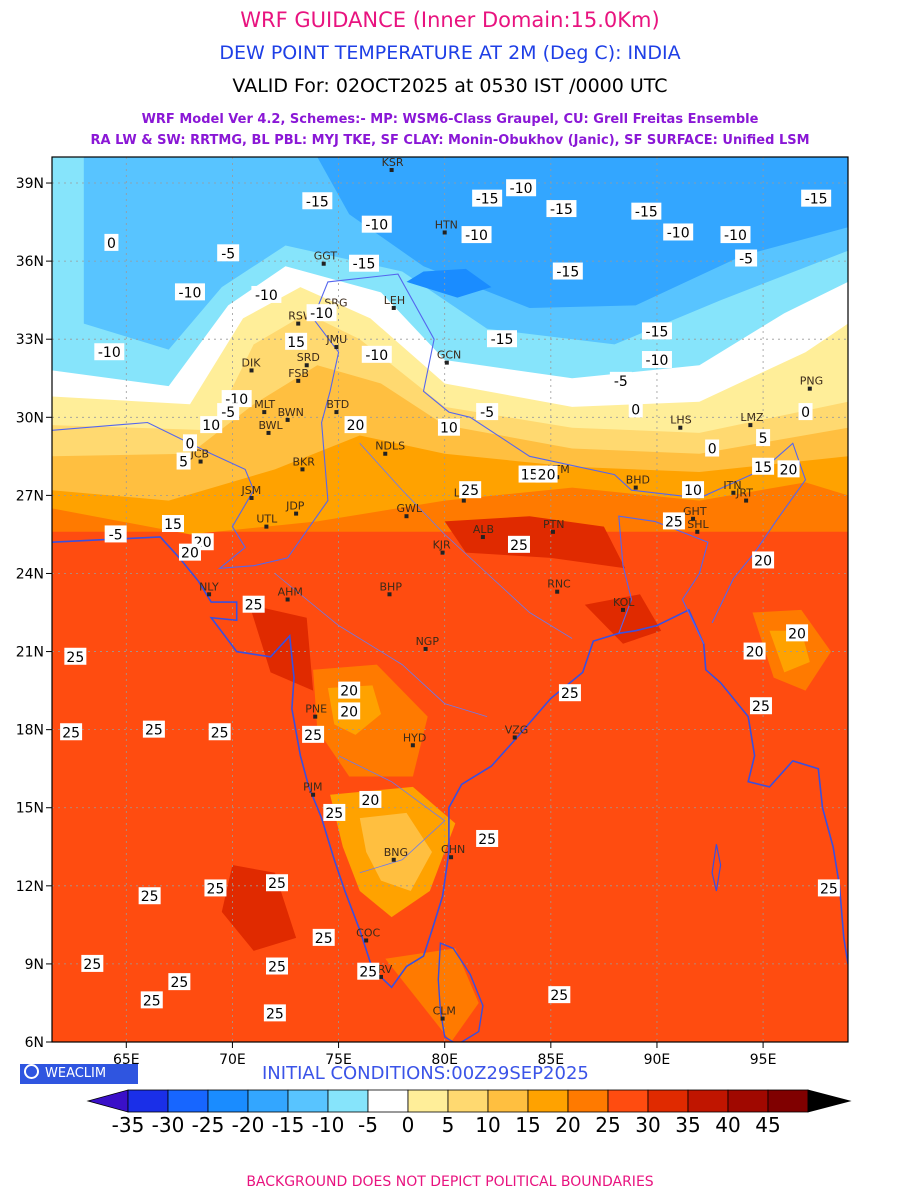 The height and width of the screenshot is (1200, 900). What do you see at coordinates (744, 493) in the screenshot?
I see `city-label: JRT` at bounding box center [744, 493].